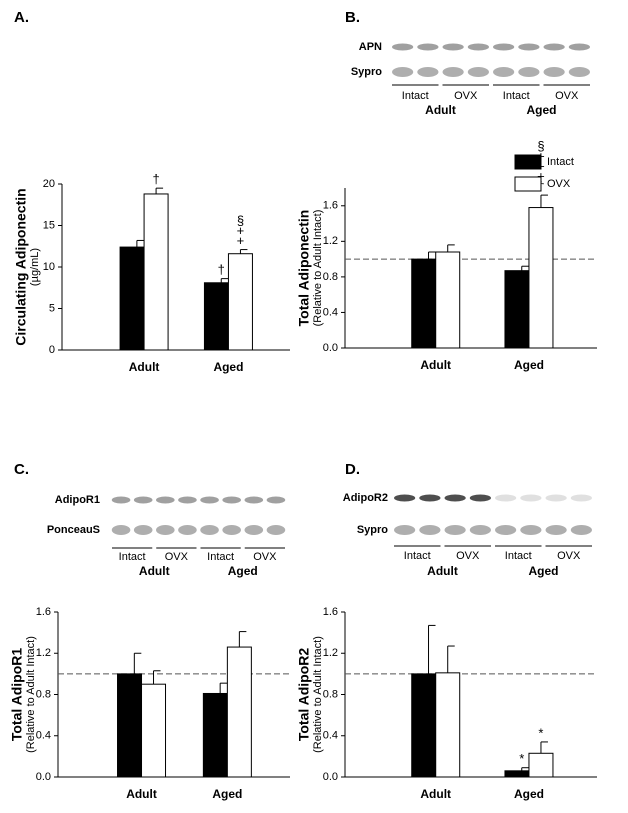  I want to click on y-axis-label: Circulating Adiponectin, so click(21, 266).